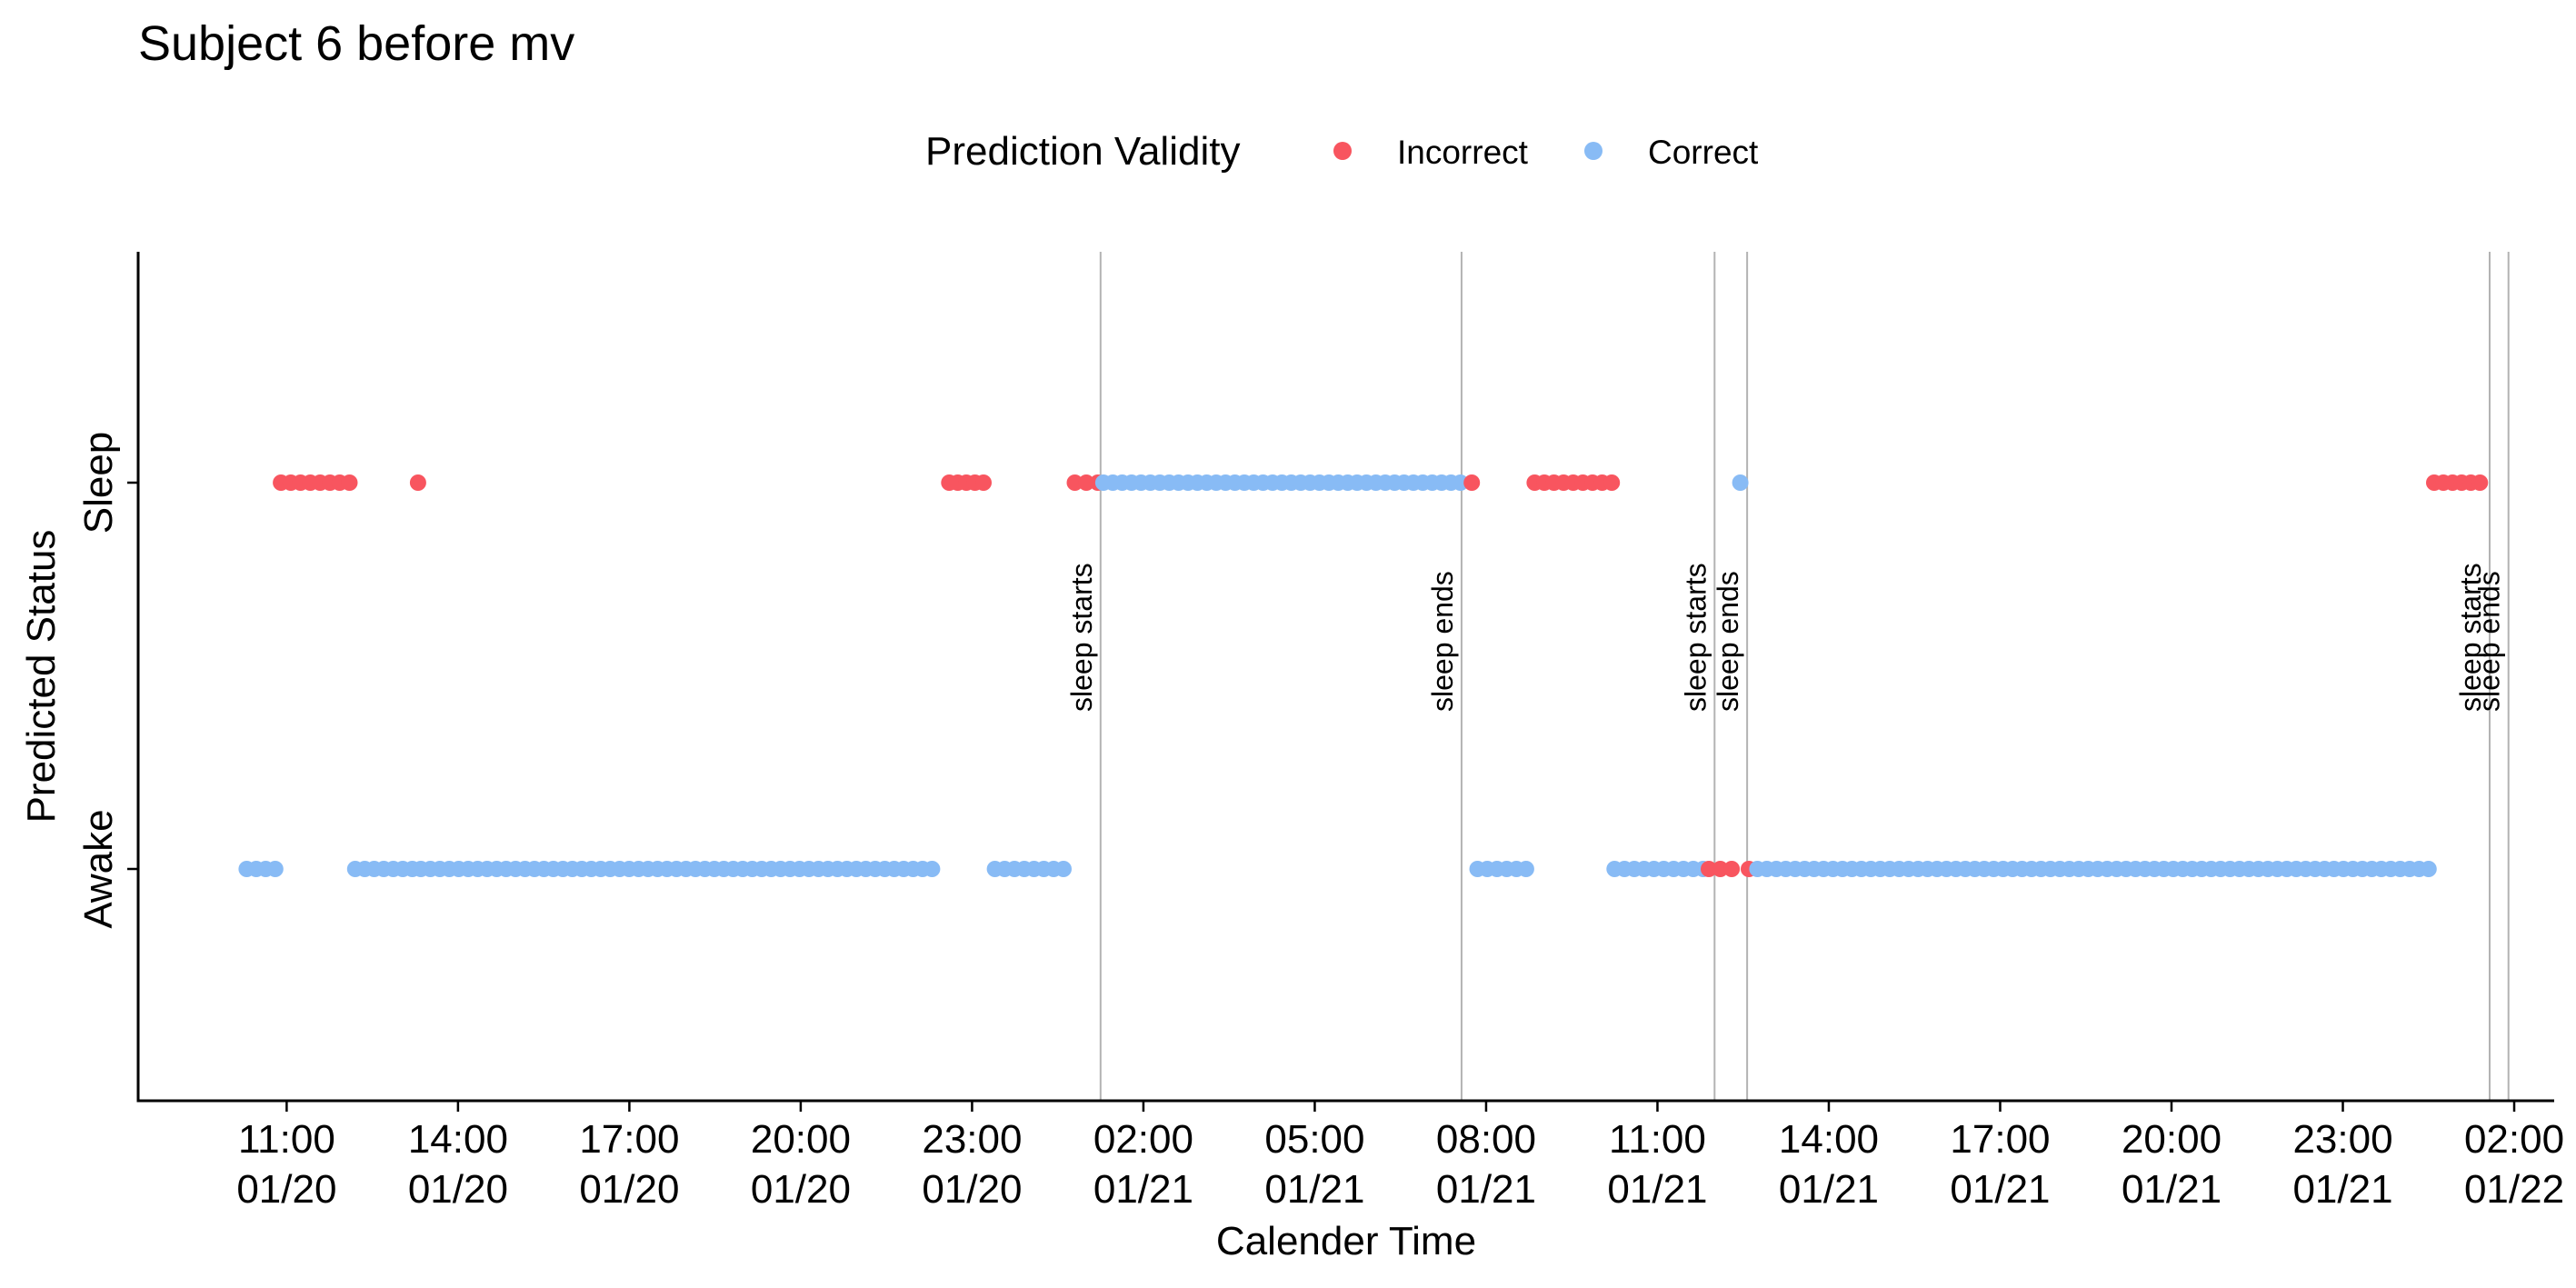 This screenshot has width=2576, height=1288. I want to click on y-axis-ticks: Awake Sleep, so click(107, 680).